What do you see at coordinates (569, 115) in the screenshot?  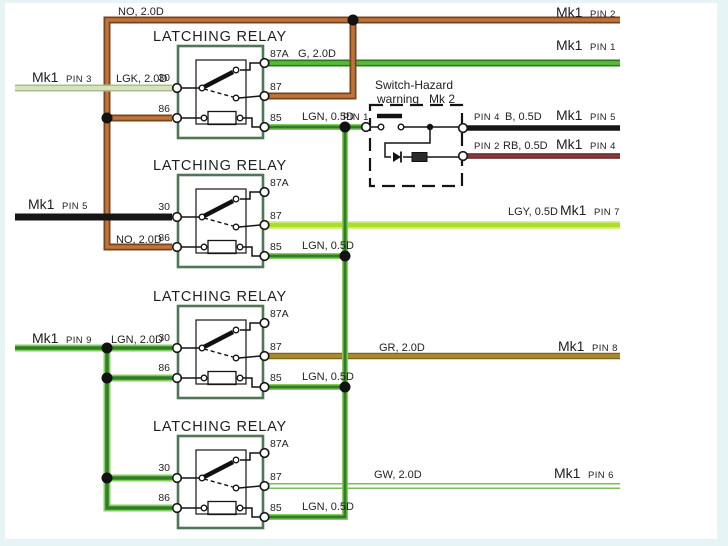 I see `label-mk1-pin5r-main: Mk1` at bounding box center [569, 115].